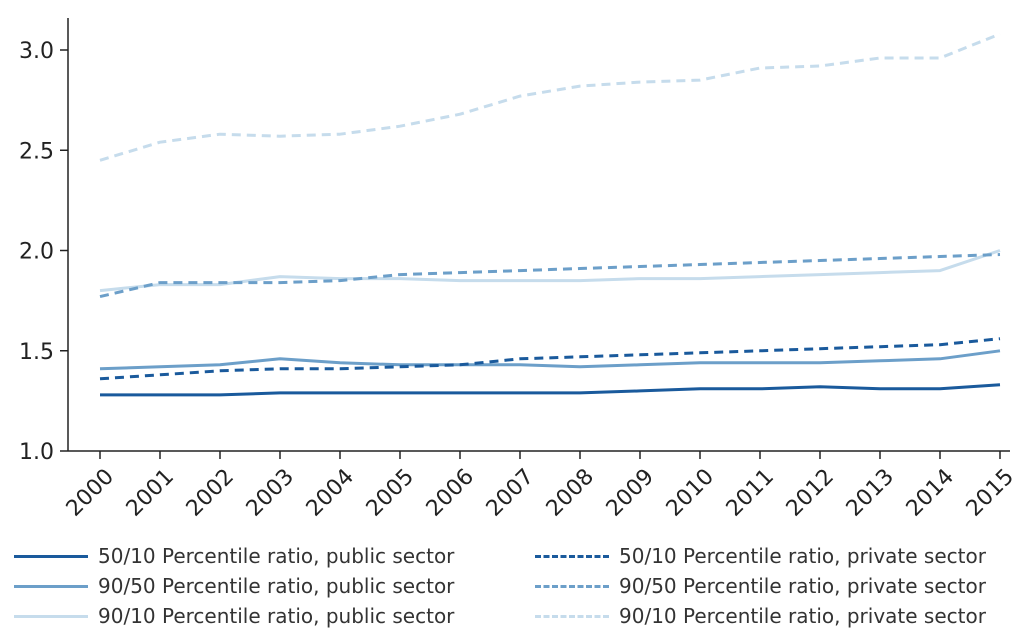 This screenshot has width=1032, height=641. I want to click on x-tick-label: 2015, so click(990, 492).